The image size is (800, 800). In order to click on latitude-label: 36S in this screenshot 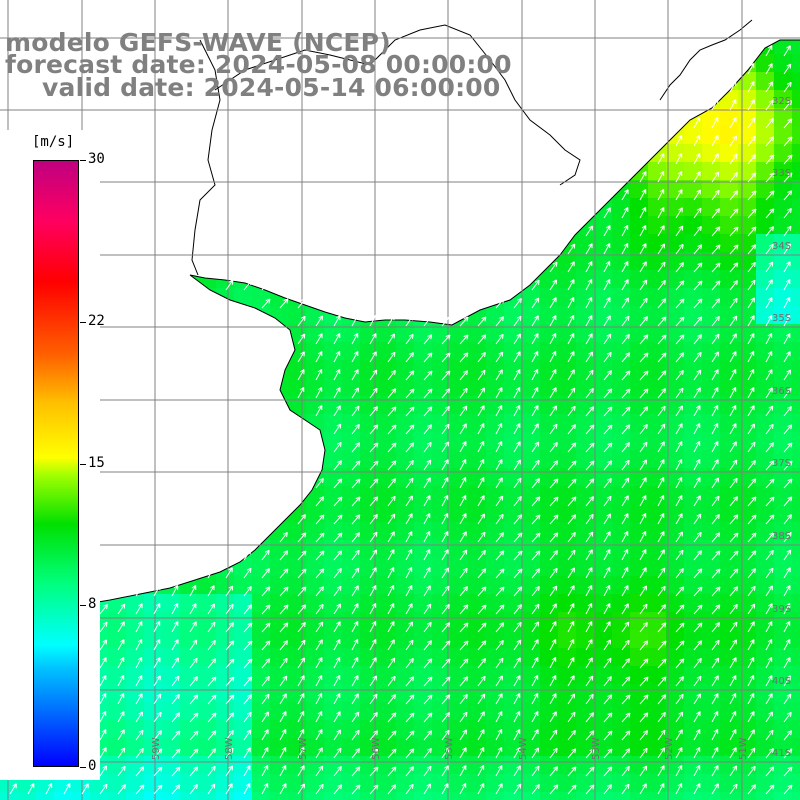, I will do `click(781, 391)`.